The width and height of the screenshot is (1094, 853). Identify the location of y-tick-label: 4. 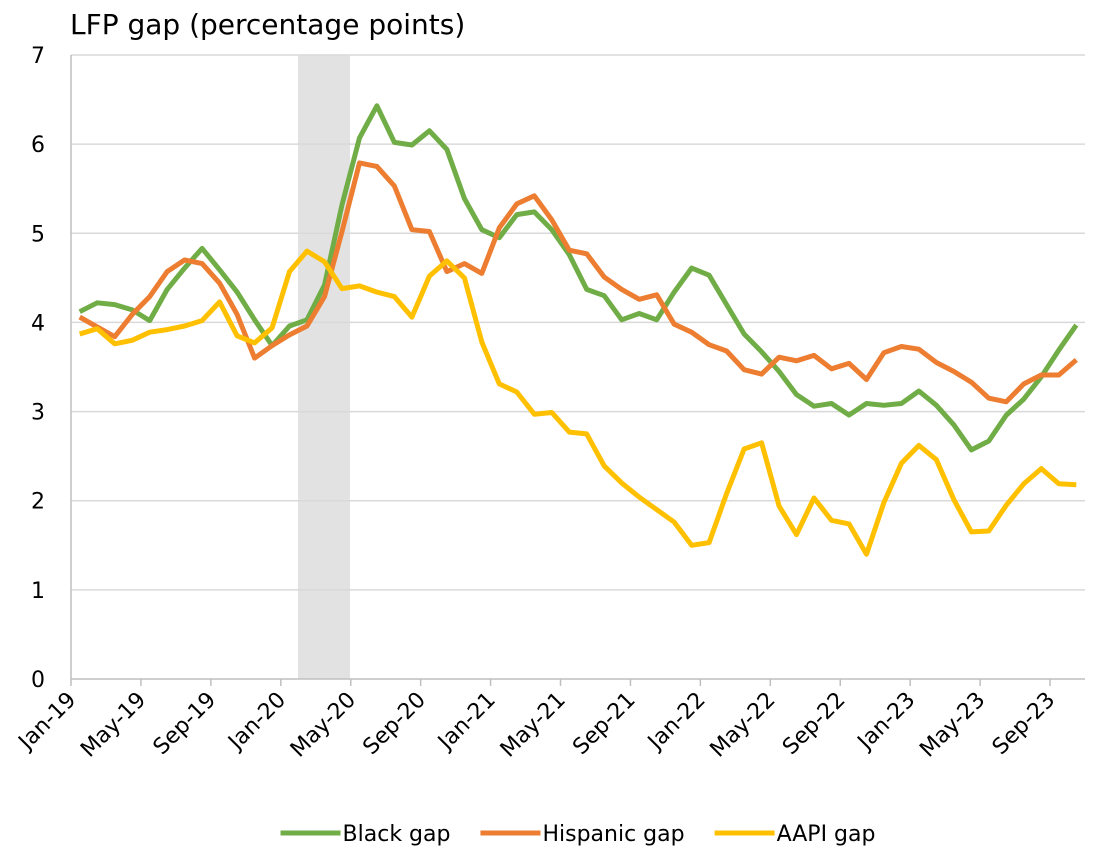
(38, 323).